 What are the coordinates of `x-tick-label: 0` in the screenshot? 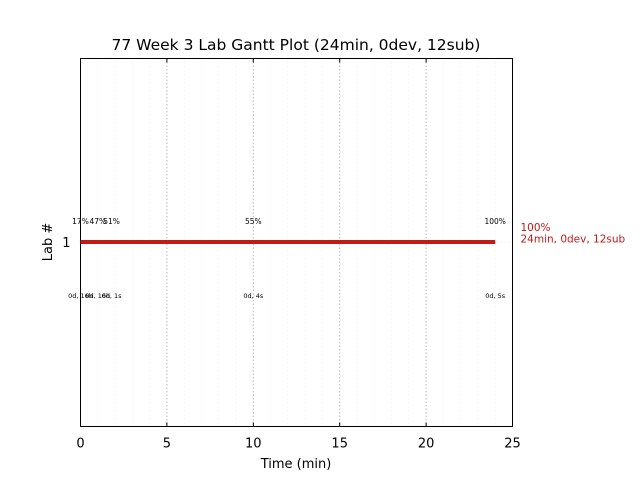 It's located at (80, 444).